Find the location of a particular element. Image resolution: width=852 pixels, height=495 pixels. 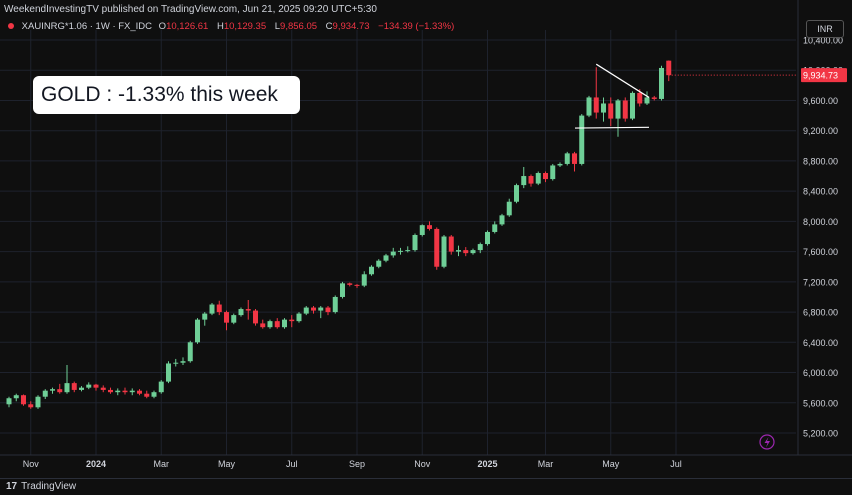

weekly-change-callout: GOLD : -1.33% this week is located at coordinates (166, 95).